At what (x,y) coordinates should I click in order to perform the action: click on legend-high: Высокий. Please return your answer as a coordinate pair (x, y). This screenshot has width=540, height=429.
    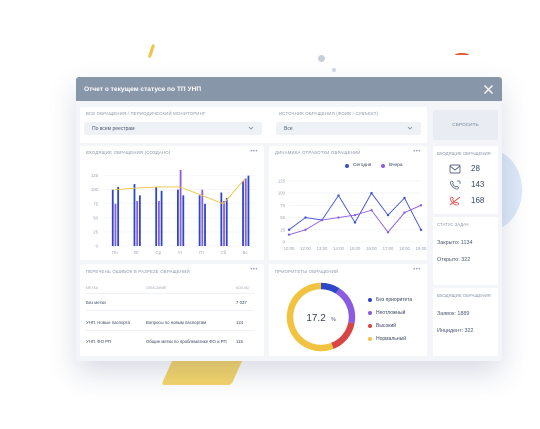
    Looking at the image, I should click on (382, 326).